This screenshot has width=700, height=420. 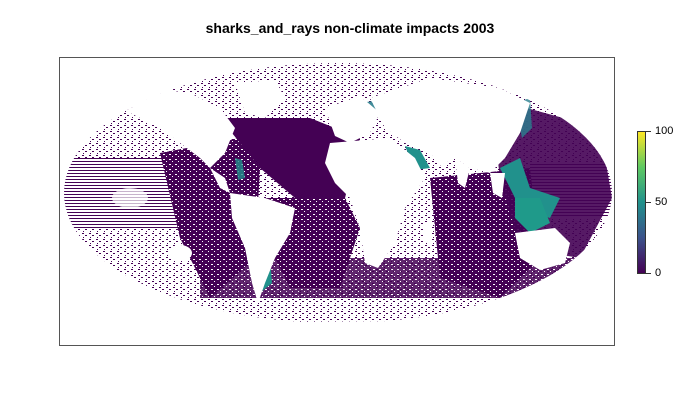 What do you see at coordinates (658, 273) in the screenshot?
I see `legend-label-0: 0` at bounding box center [658, 273].